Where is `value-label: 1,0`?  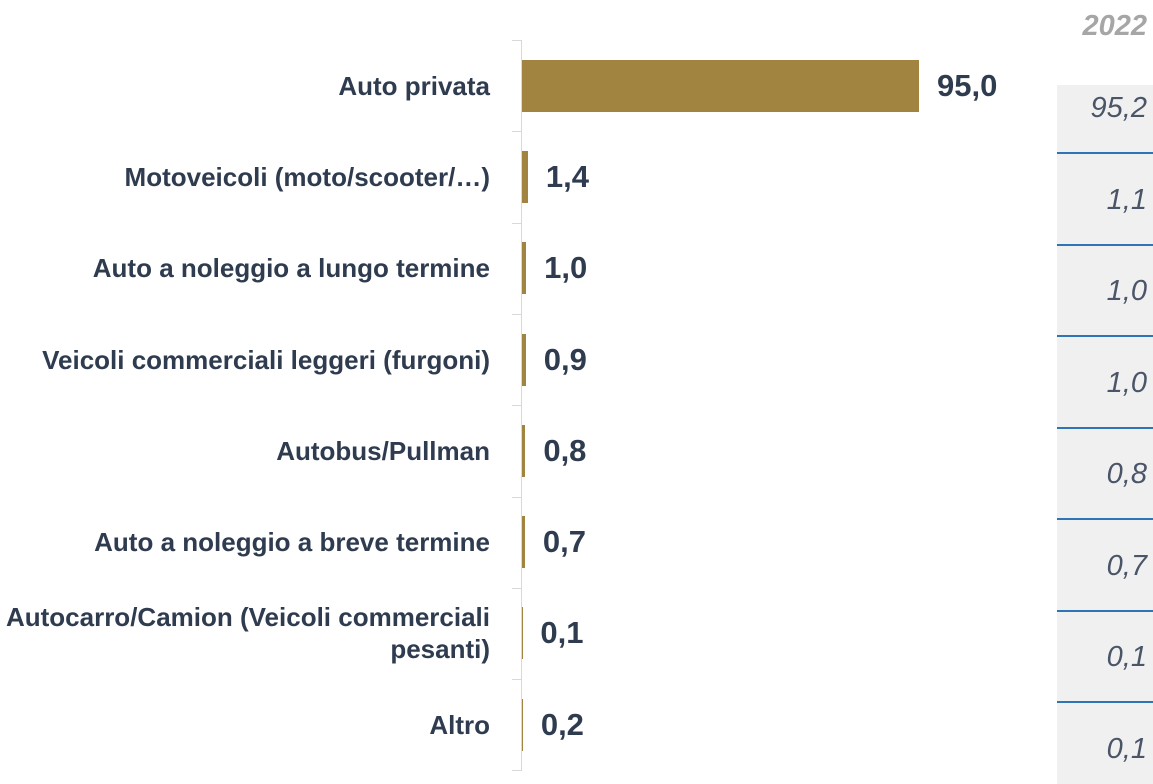 value-label: 1,0 is located at coordinates (566, 268).